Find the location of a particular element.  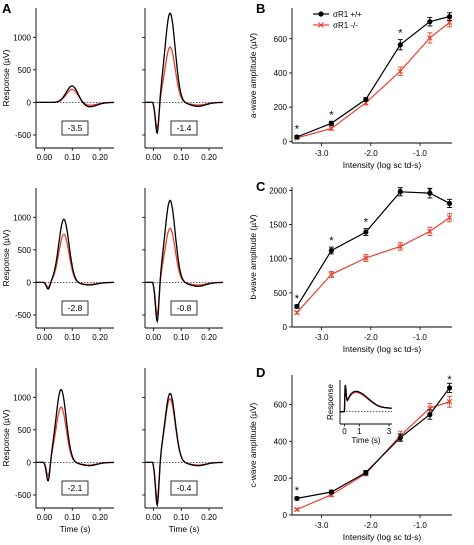

erg-plot--1.4: 0.00 0.10 0.20 -1.4 is located at coordinates (182, 85).